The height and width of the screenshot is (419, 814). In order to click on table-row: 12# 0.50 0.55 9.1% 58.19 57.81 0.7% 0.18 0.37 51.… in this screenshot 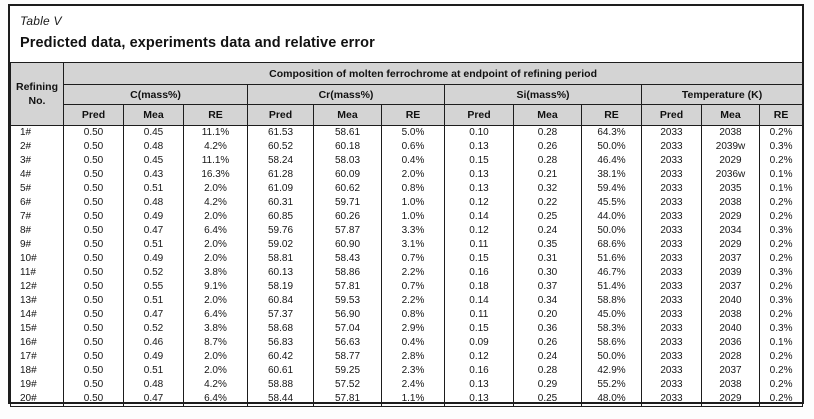, I will do `click(407, 287)`.